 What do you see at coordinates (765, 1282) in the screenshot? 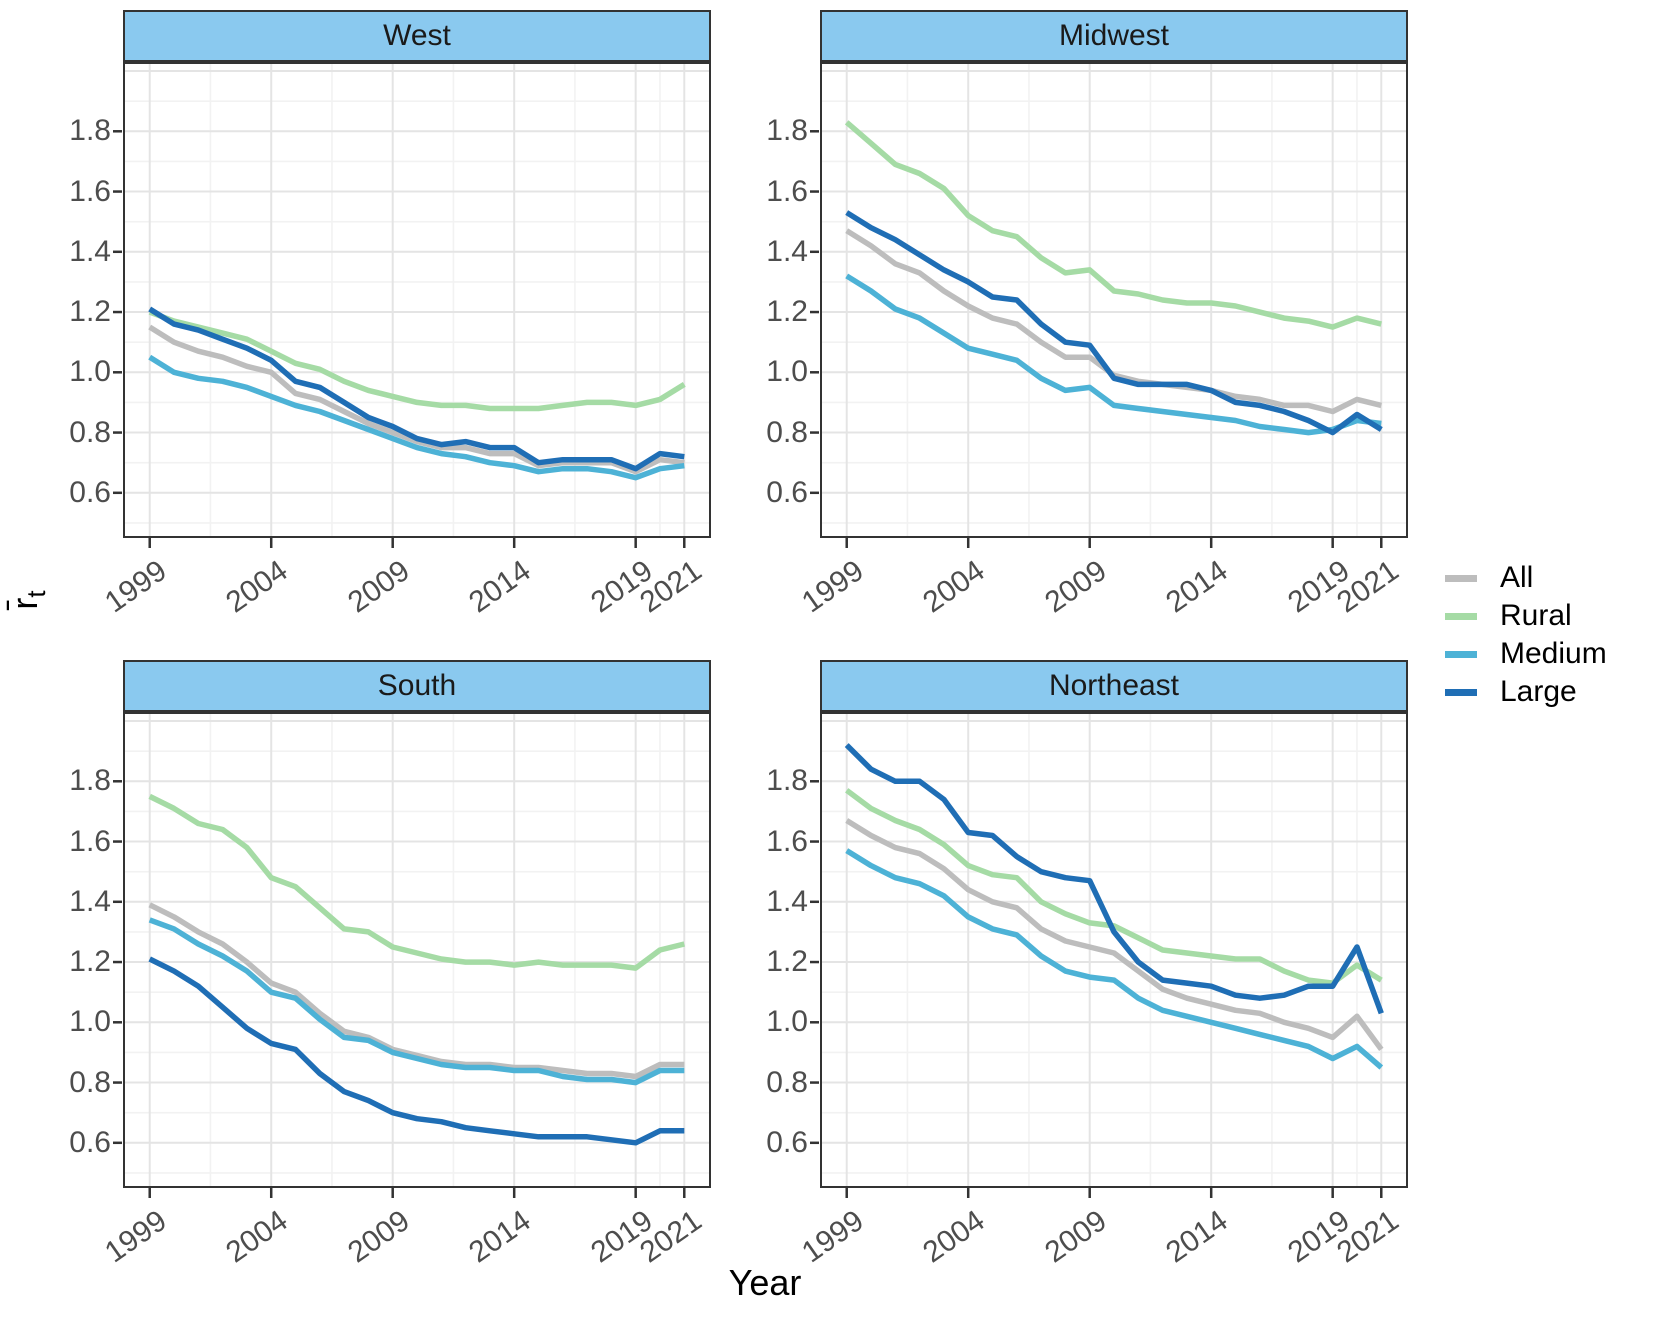
I see `x-axis-title: Year` at bounding box center [765, 1282].